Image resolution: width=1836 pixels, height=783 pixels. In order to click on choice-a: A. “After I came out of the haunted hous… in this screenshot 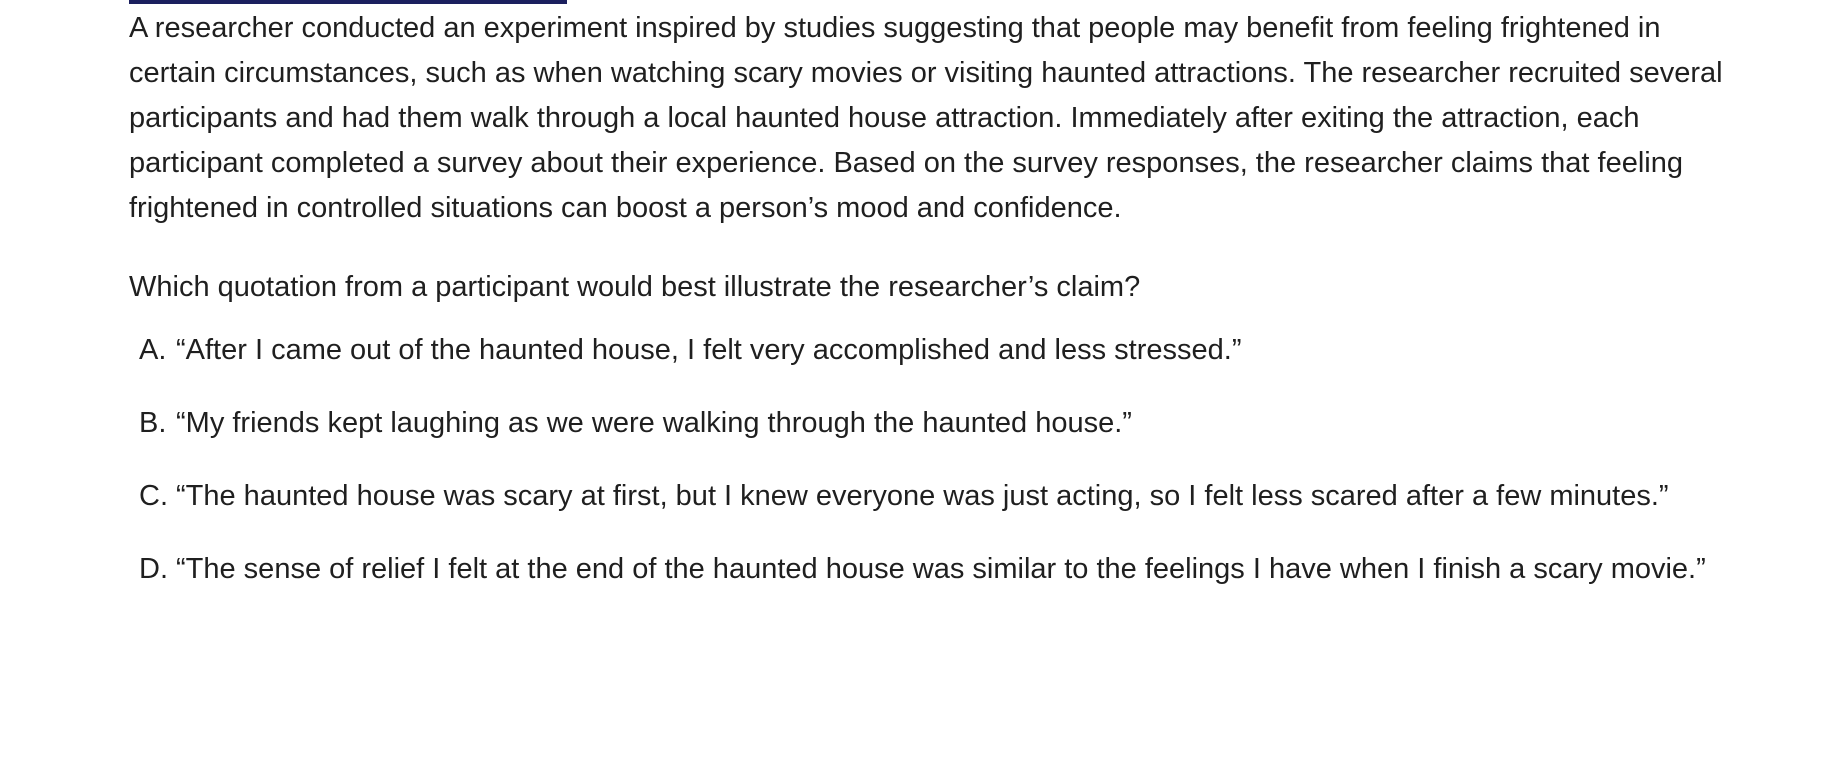, I will do `click(929, 350)`.